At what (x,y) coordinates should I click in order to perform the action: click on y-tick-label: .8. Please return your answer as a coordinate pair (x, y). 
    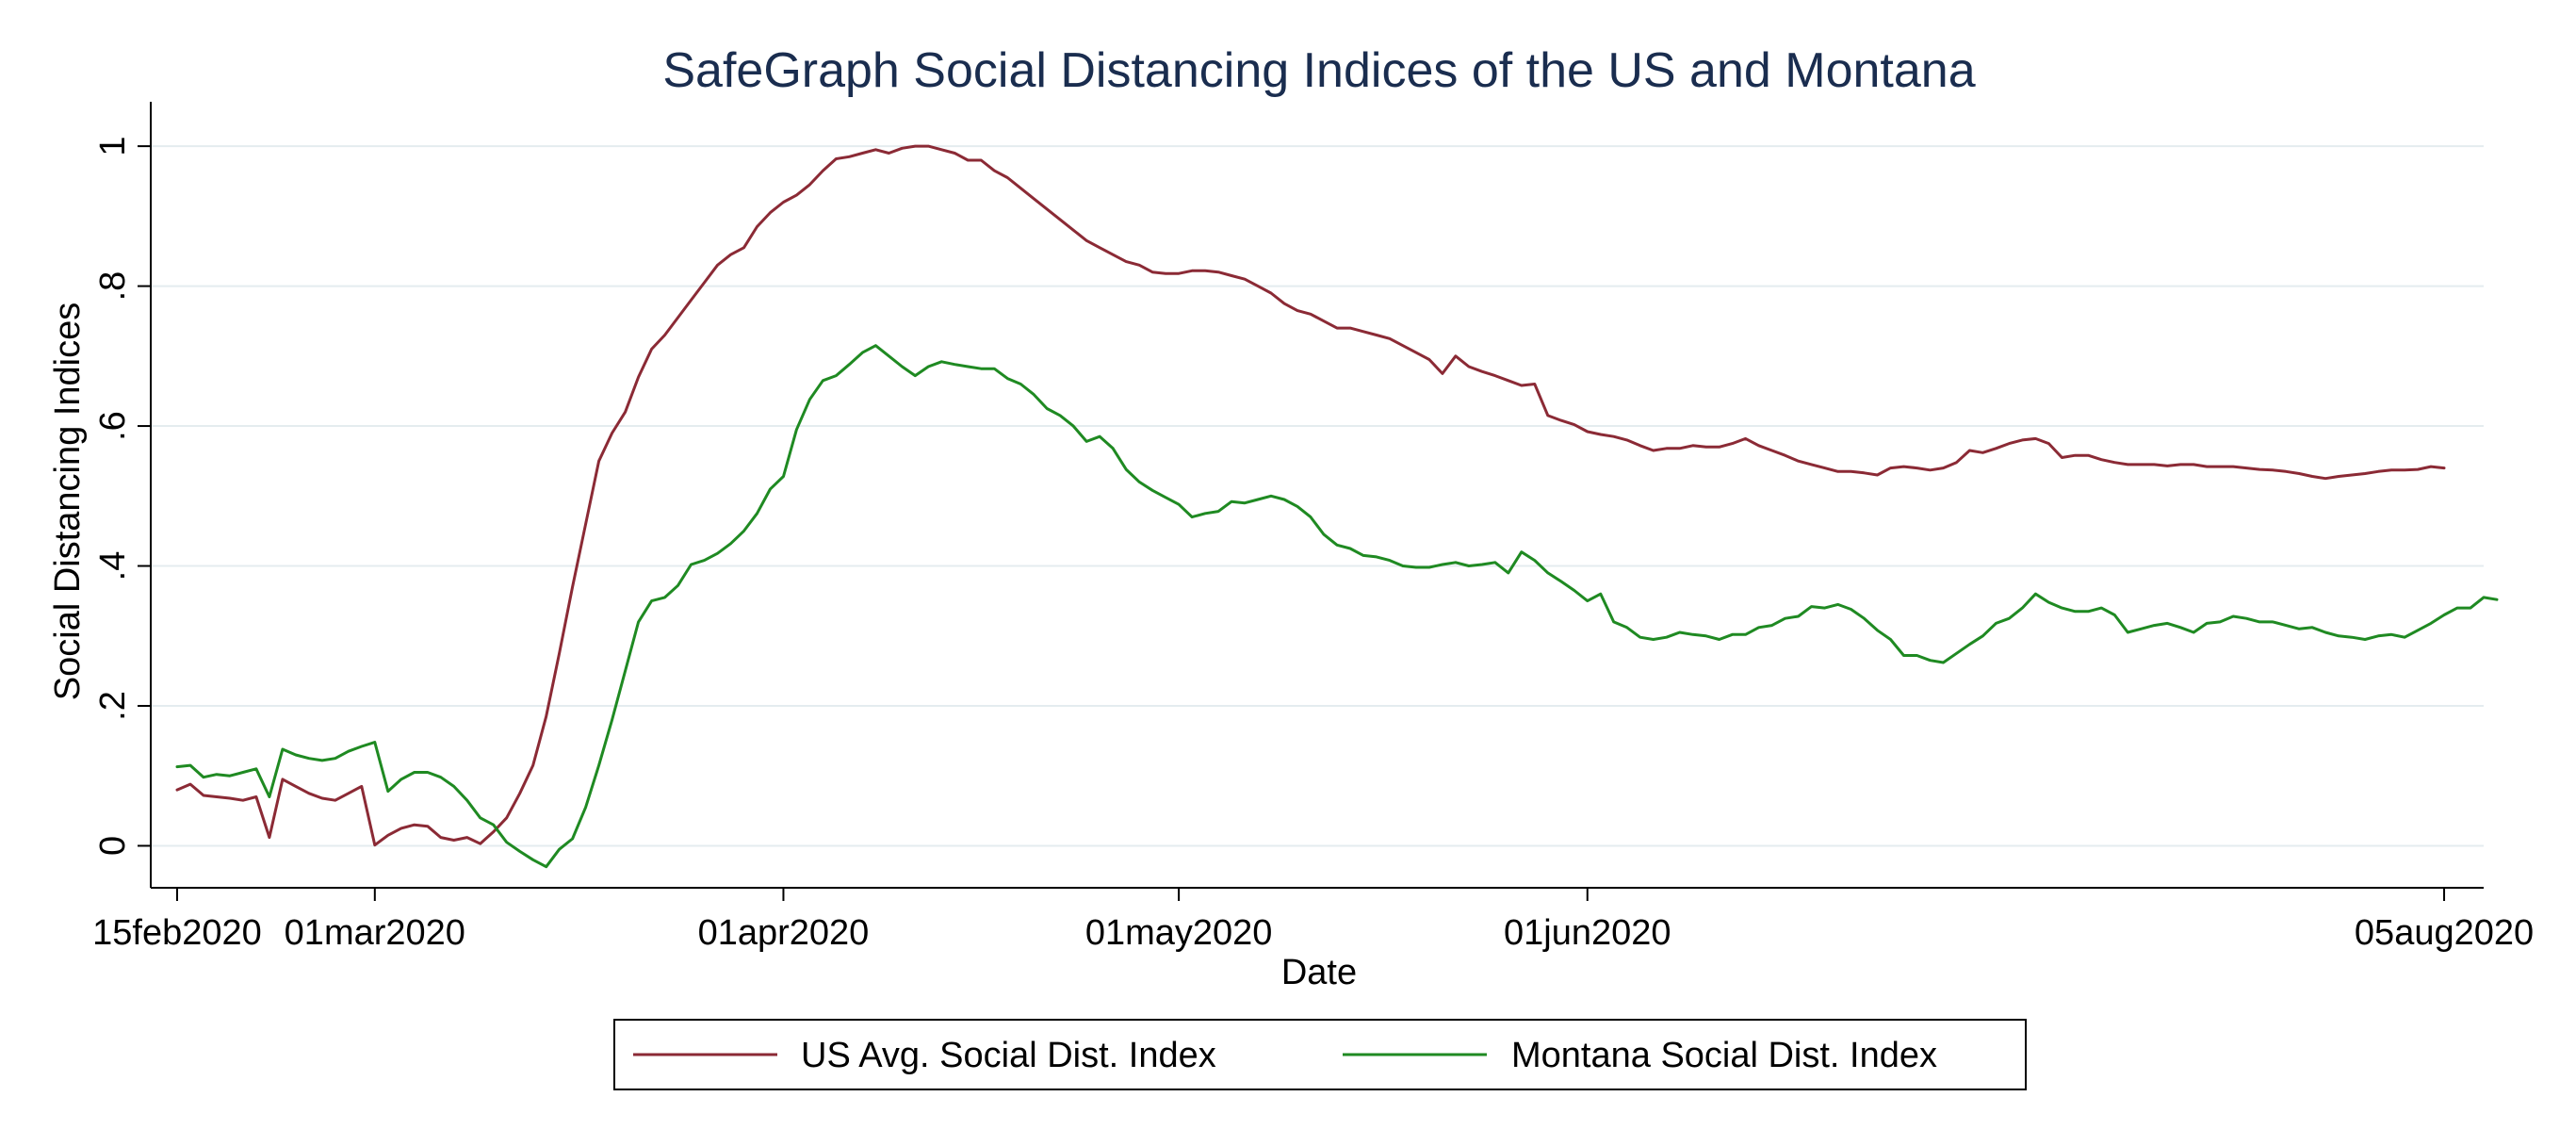
    Looking at the image, I should click on (113, 286).